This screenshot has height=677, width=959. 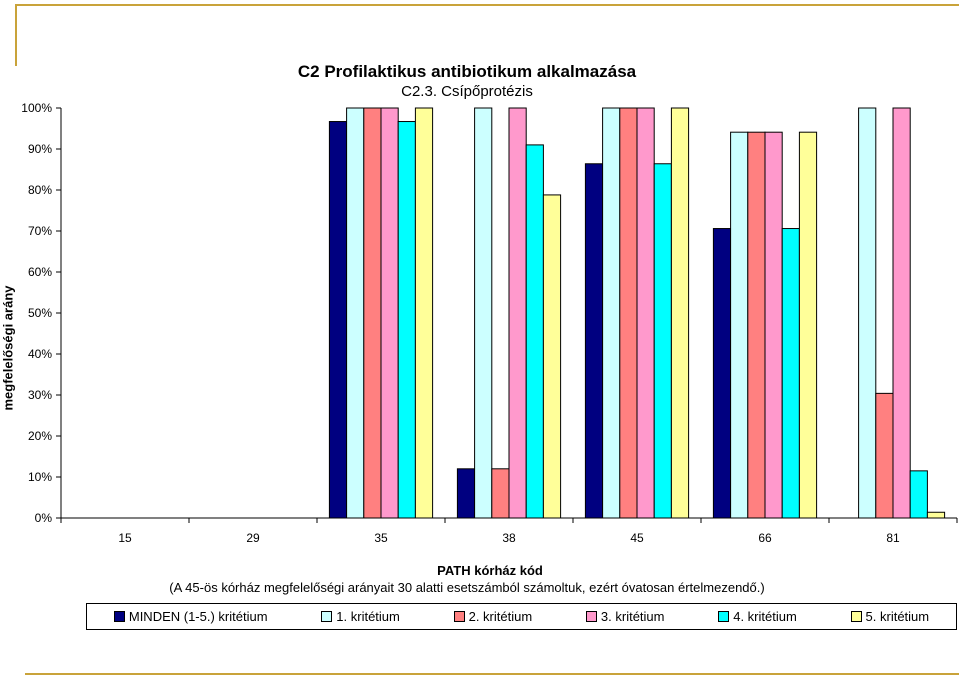 What do you see at coordinates (44, 518) in the screenshot?
I see `y-tick-label: 0%` at bounding box center [44, 518].